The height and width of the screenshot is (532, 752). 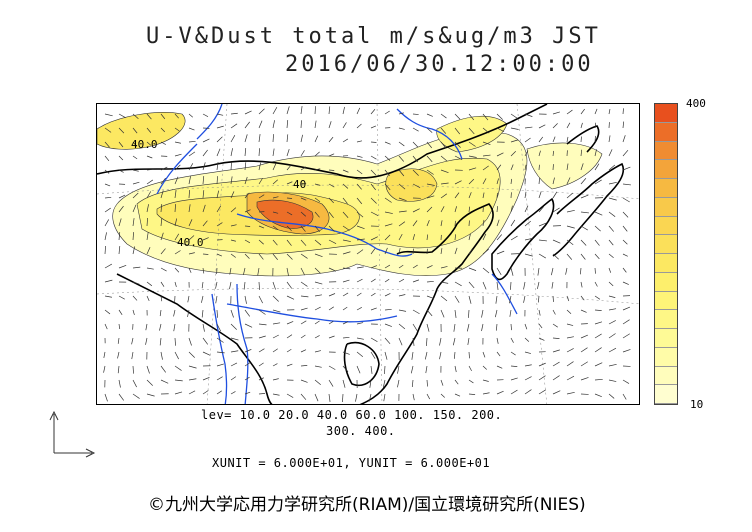 I want to click on vector-units: XUNIT = 6.000E+01, YUNIT = 6.000E+01, so click(x=351, y=463).